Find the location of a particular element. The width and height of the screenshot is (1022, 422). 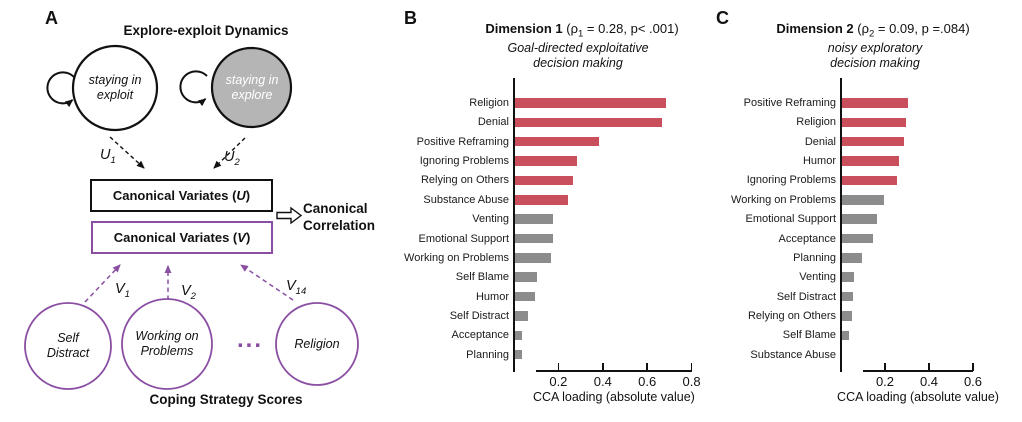

bar-label: Emotional Support is located at coordinates (791, 219).